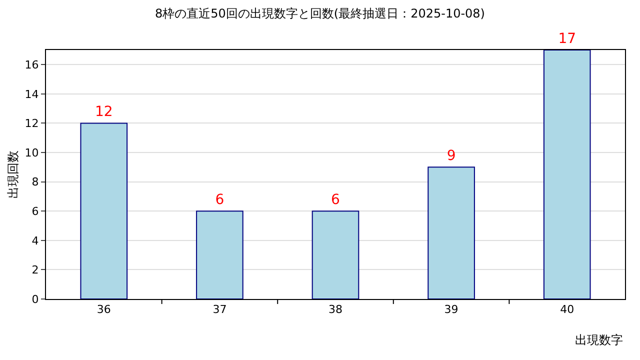  What do you see at coordinates (31, 94) in the screenshot?
I see `y-tick-label: 14` at bounding box center [31, 94].